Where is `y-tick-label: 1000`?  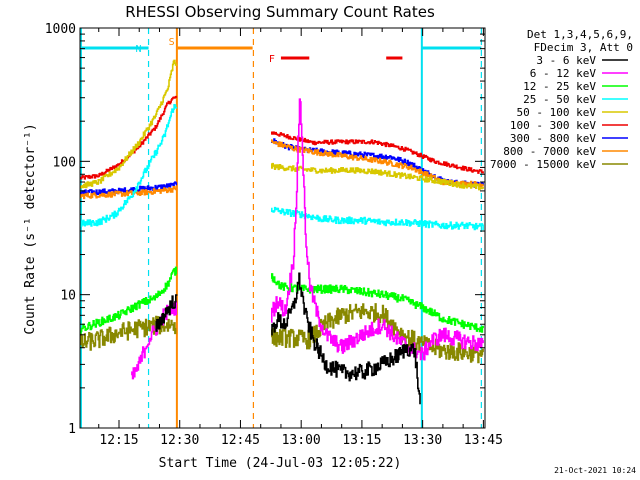
y-tick-label: 1000 is located at coordinates (60, 29).